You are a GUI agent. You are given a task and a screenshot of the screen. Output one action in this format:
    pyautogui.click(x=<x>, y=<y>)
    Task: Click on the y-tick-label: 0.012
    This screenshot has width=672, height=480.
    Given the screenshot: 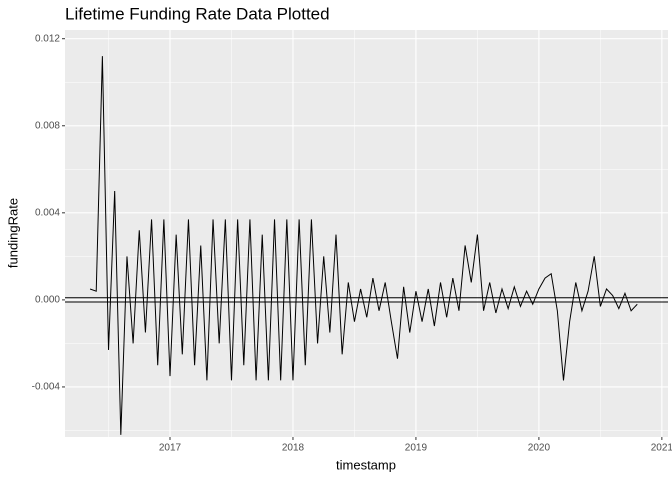 What is the action you would take?
    pyautogui.click(x=47, y=38)
    